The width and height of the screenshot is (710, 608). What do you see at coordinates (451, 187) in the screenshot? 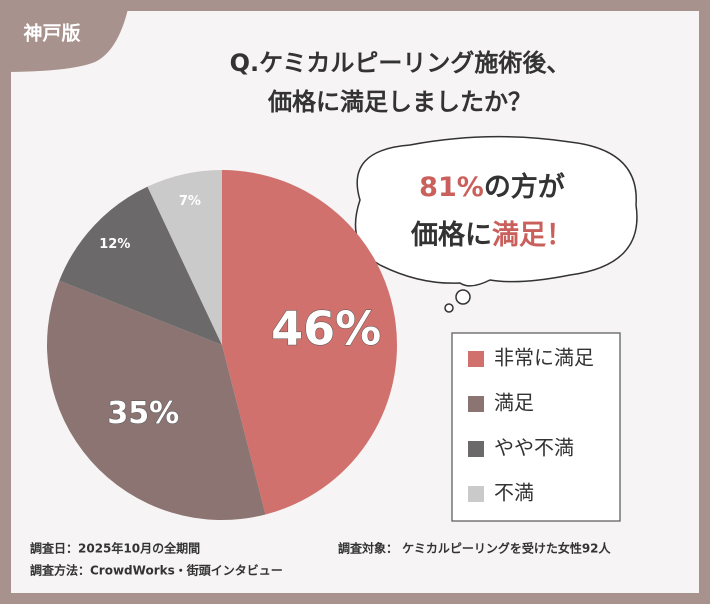
I see `bubble-text-part: 81%` at bounding box center [451, 187].